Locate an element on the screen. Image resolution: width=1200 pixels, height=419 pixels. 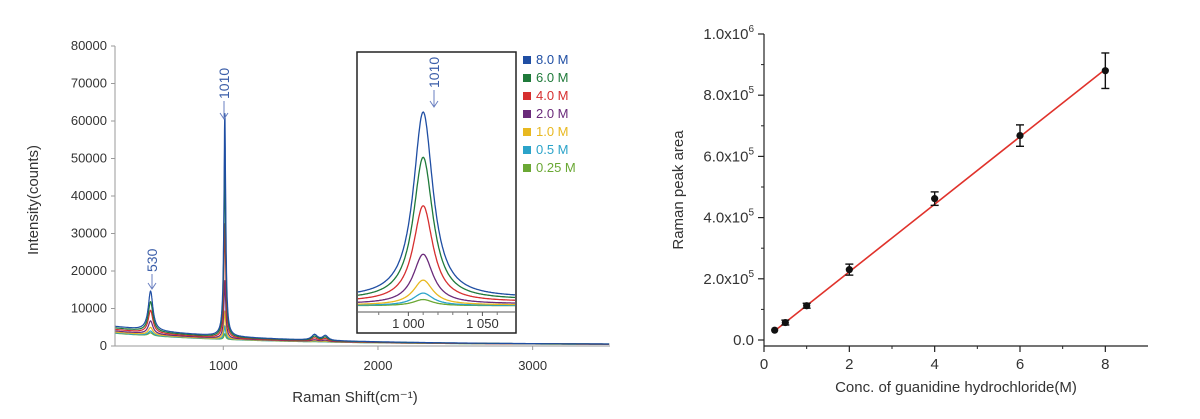
annotation-530-label: 530 is located at coordinates (152, 260).